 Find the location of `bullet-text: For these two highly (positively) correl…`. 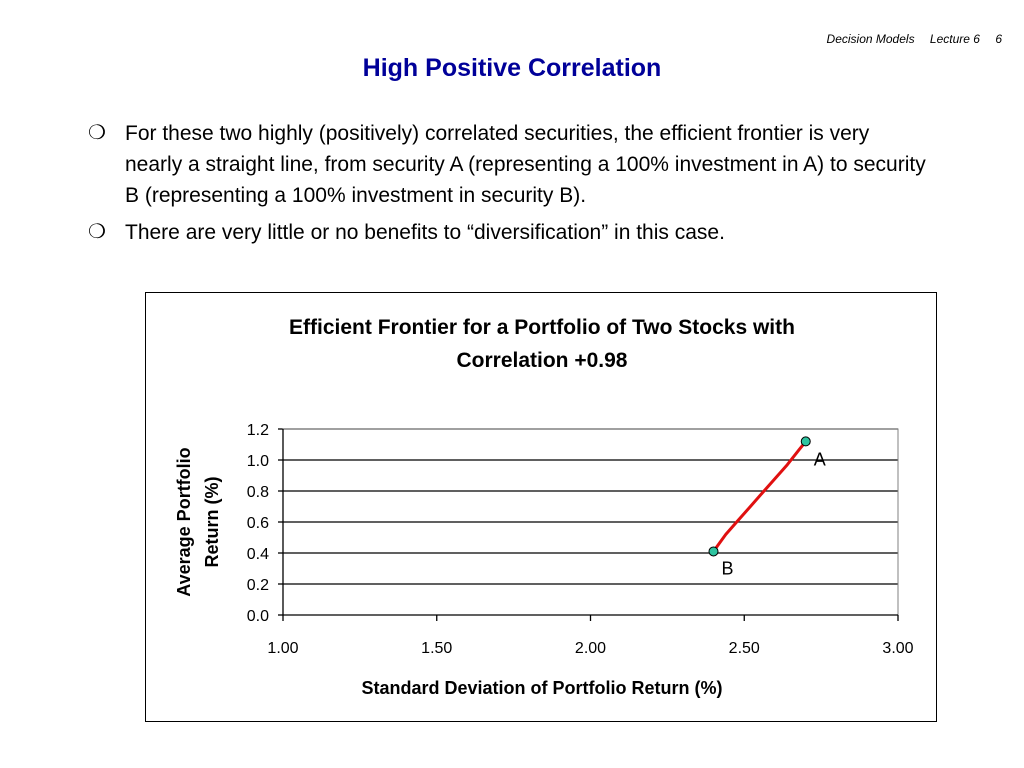

bullet-text: For these two highly (positively) correl… is located at coordinates (525, 164).